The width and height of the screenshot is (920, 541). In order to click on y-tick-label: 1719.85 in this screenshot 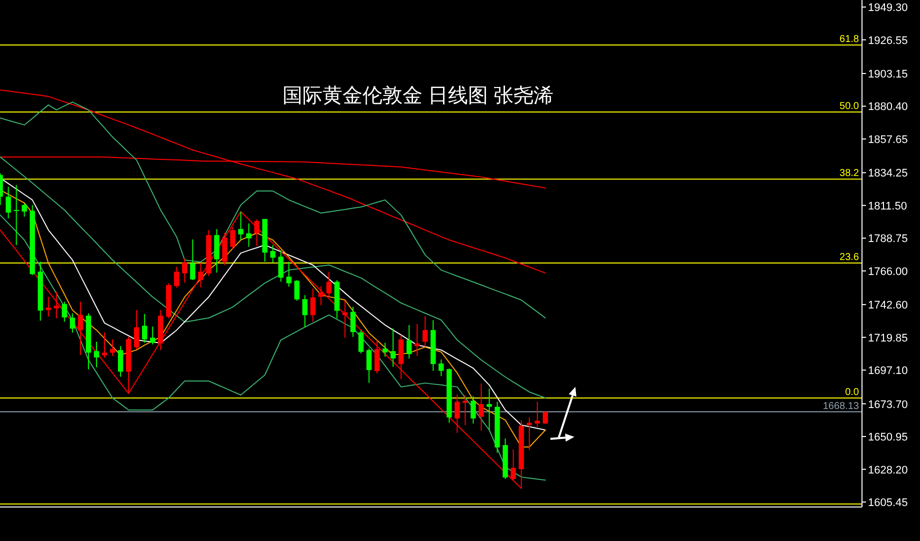, I will do `click(888, 338)`.